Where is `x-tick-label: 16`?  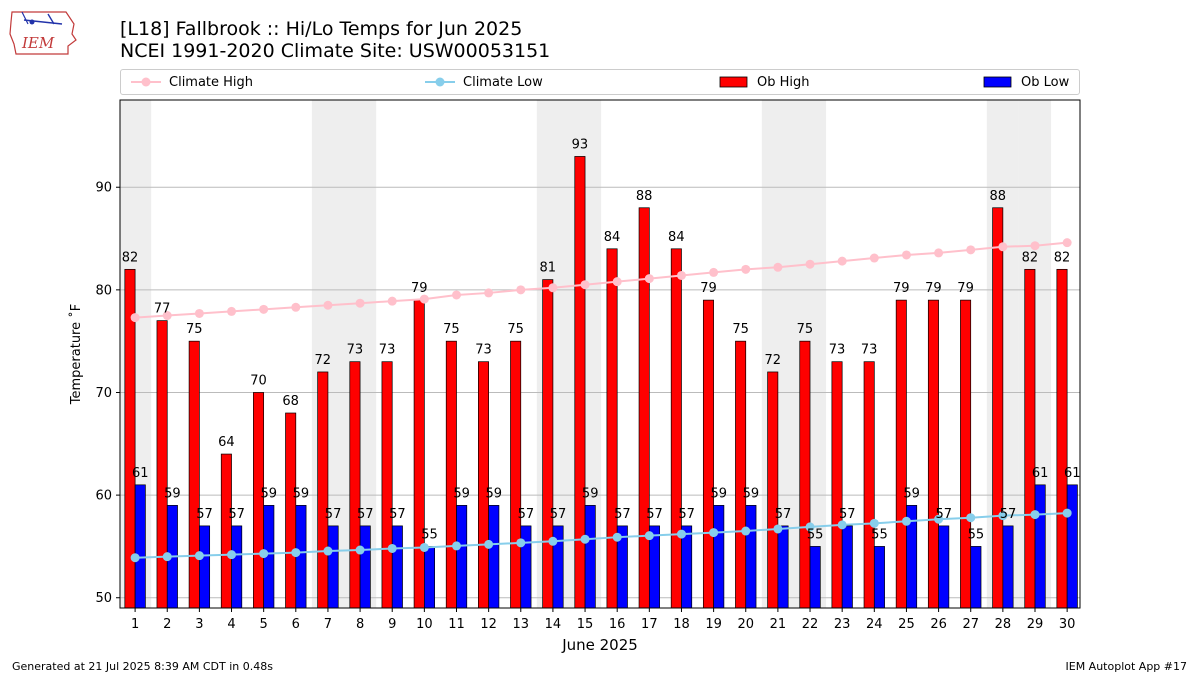 x-tick-label: 16 is located at coordinates (617, 624).